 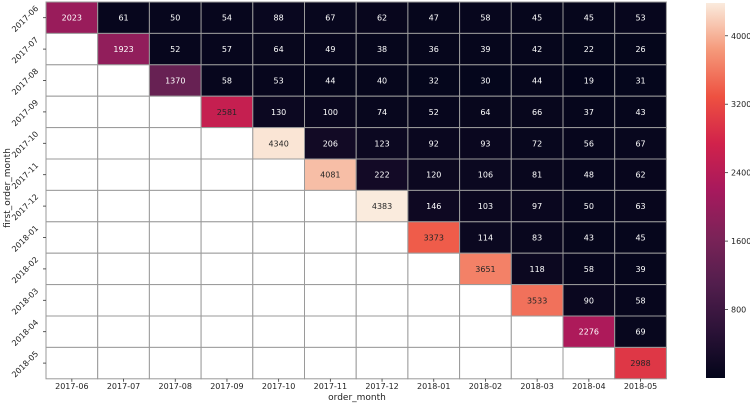 I want to click on colorbar-ticks: 800 1600 2400 3200 4000, so click(x=737, y=173).